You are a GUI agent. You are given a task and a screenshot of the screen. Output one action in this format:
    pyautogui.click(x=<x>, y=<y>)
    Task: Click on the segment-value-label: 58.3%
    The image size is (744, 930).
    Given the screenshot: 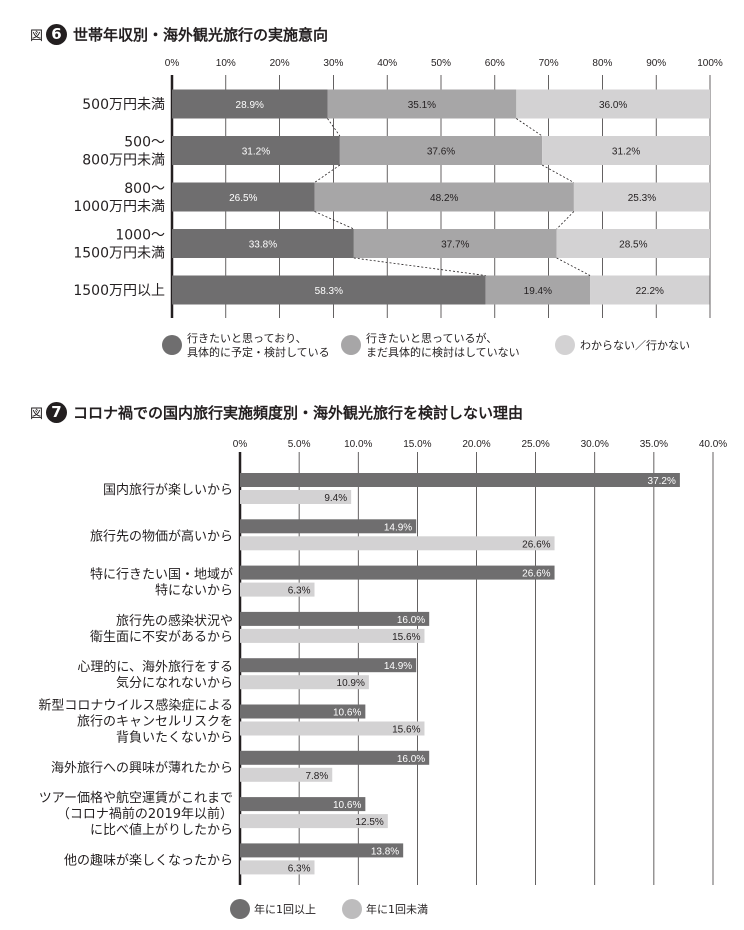 What is the action you would take?
    pyautogui.click(x=329, y=291)
    